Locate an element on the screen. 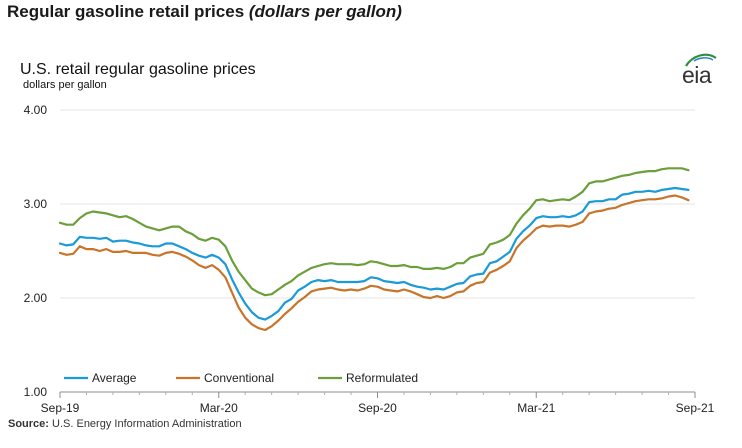 The height and width of the screenshot is (448, 742). legend-label-conventional: Conventional is located at coordinates (239, 378).